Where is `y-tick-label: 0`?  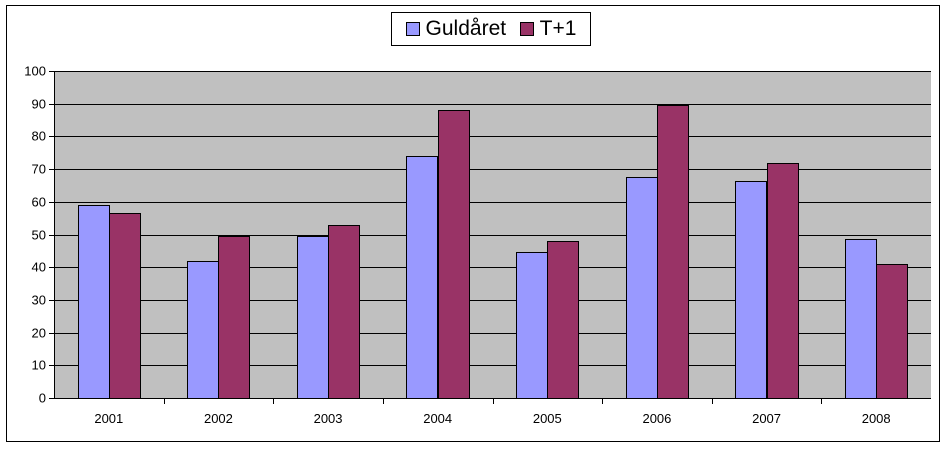
y-tick-label: 0 is located at coordinates (42, 398).